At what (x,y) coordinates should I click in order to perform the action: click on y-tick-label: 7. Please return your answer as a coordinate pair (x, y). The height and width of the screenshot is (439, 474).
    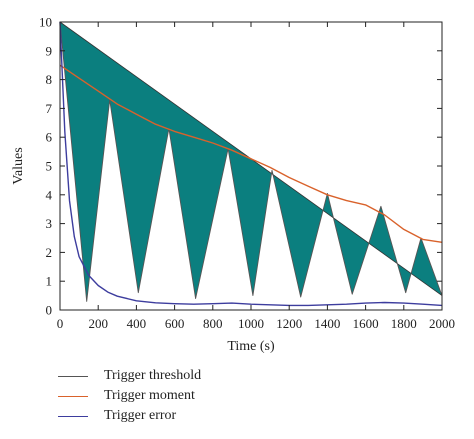
    Looking at the image, I should click on (49, 108).